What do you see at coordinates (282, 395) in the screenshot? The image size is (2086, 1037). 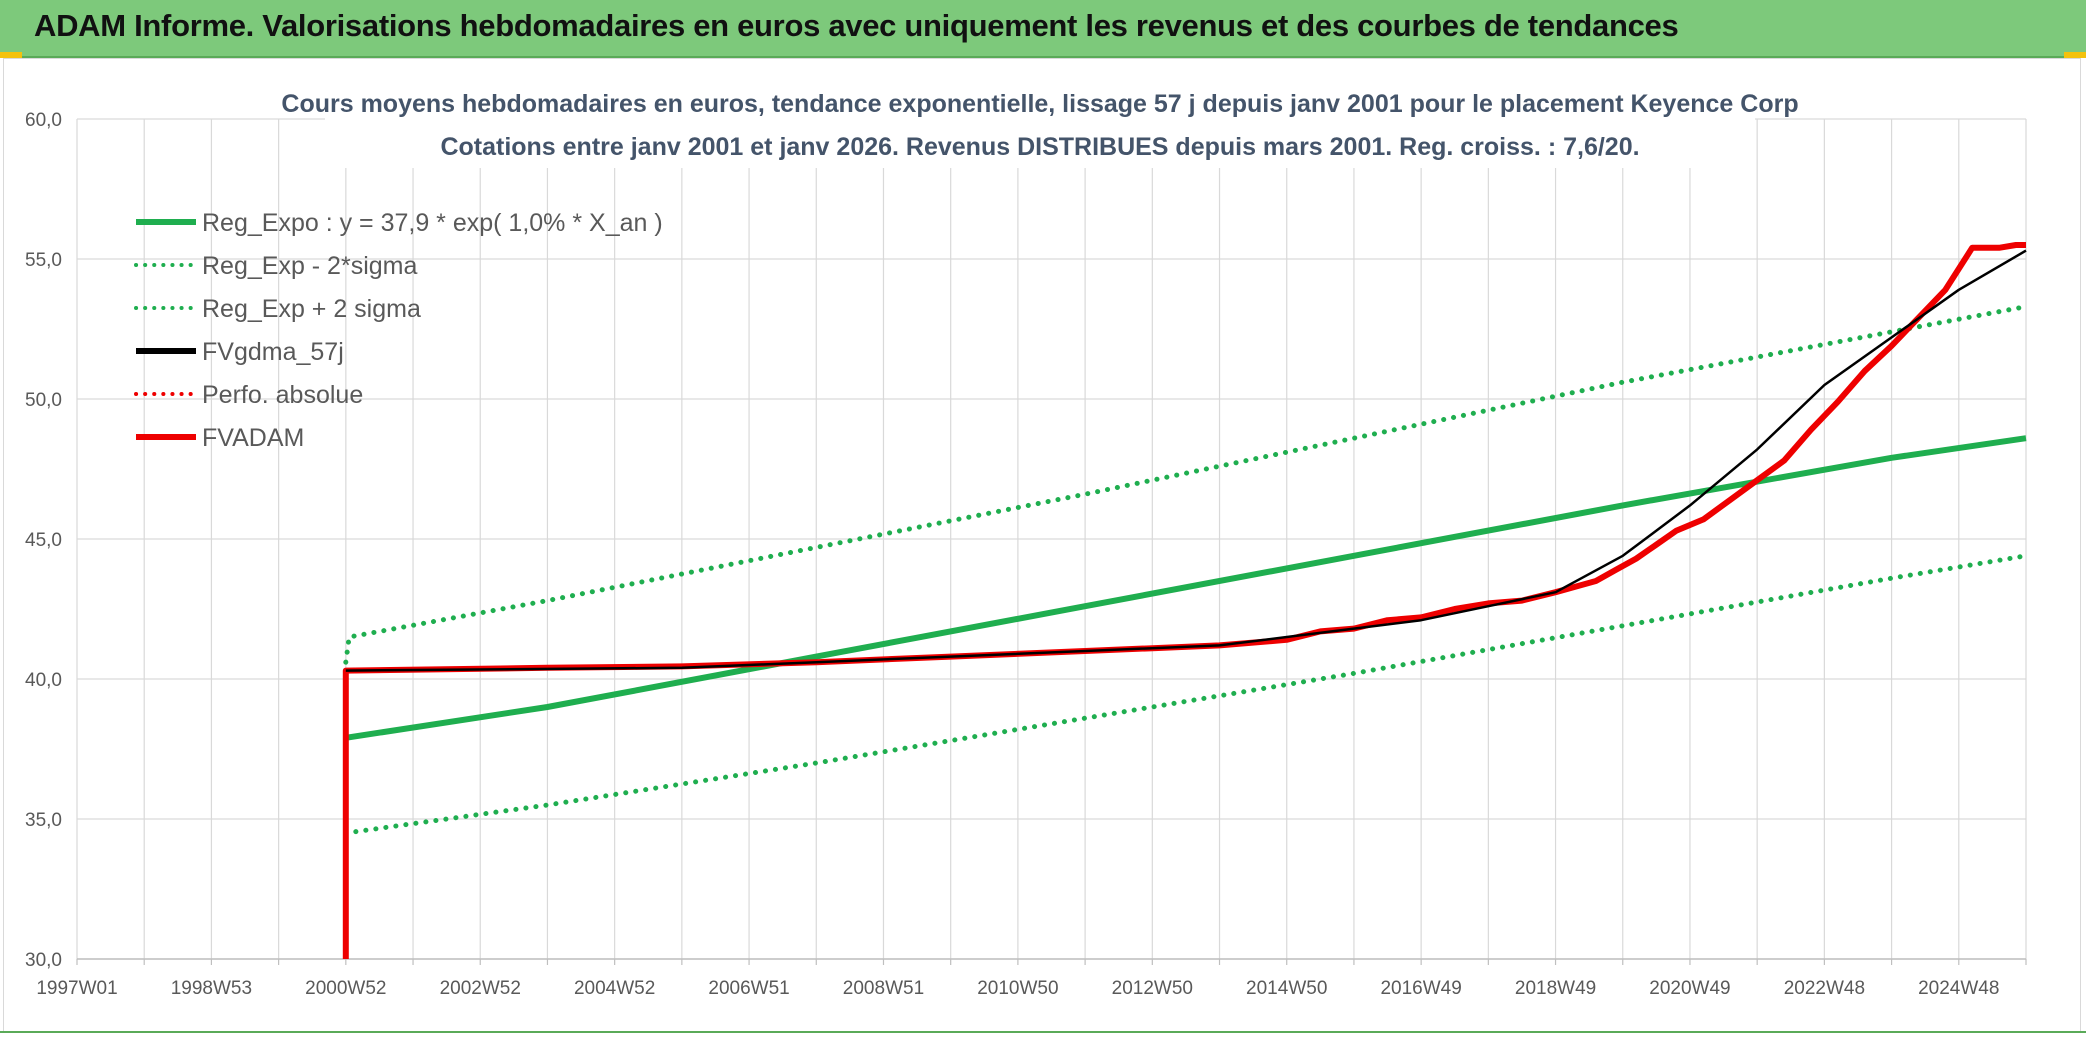 I see `legend-label: Perfo. absolue` at bounding box center [282, 395].